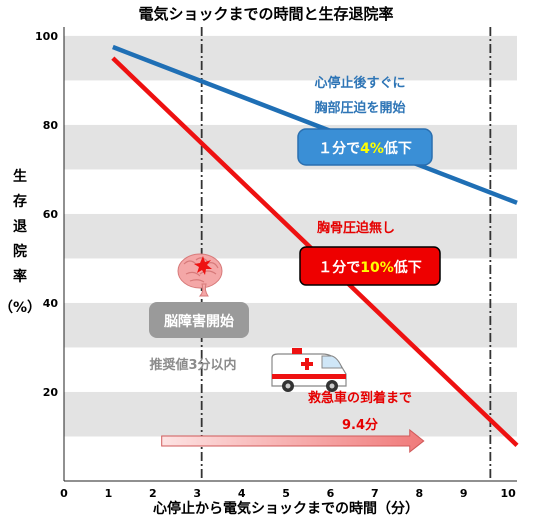 This screenshot has height=518, width=533. Describe the element at coordinates (265, 14) in the screenshot. I see `chart-title: 電気ショックまでの時間と生存退院率` at that location.